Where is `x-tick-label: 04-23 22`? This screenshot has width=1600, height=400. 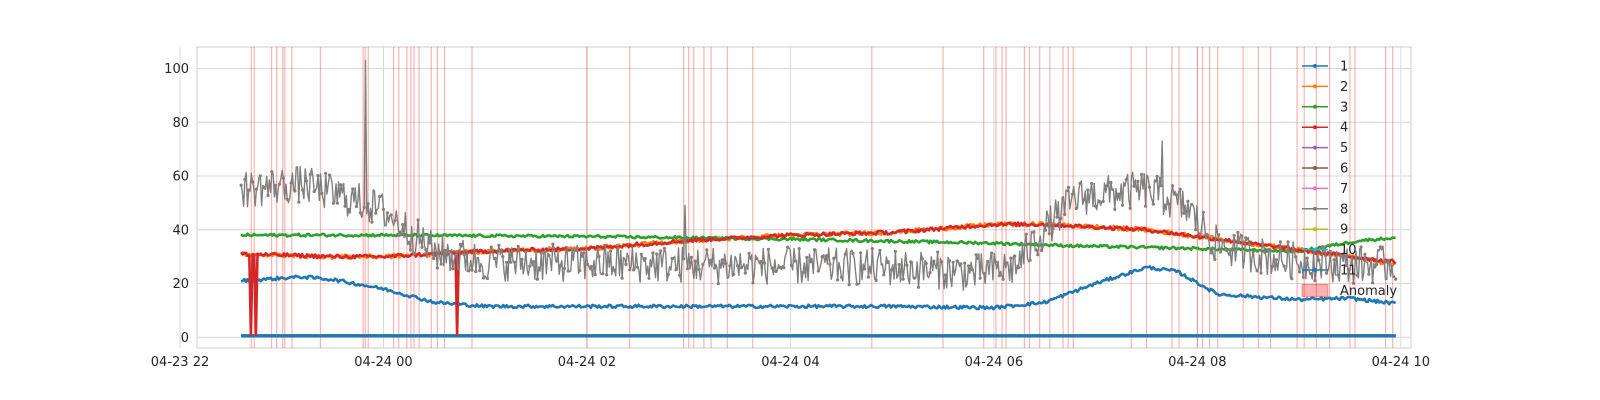
x-tick-label: 04-23 22 is located at coordinates (180, 362).